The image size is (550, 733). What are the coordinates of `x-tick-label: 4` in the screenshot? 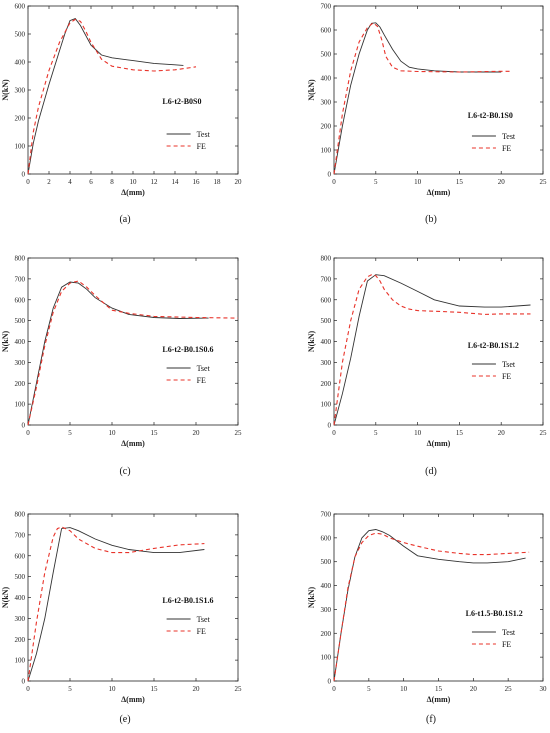 It's located at (70, 182).